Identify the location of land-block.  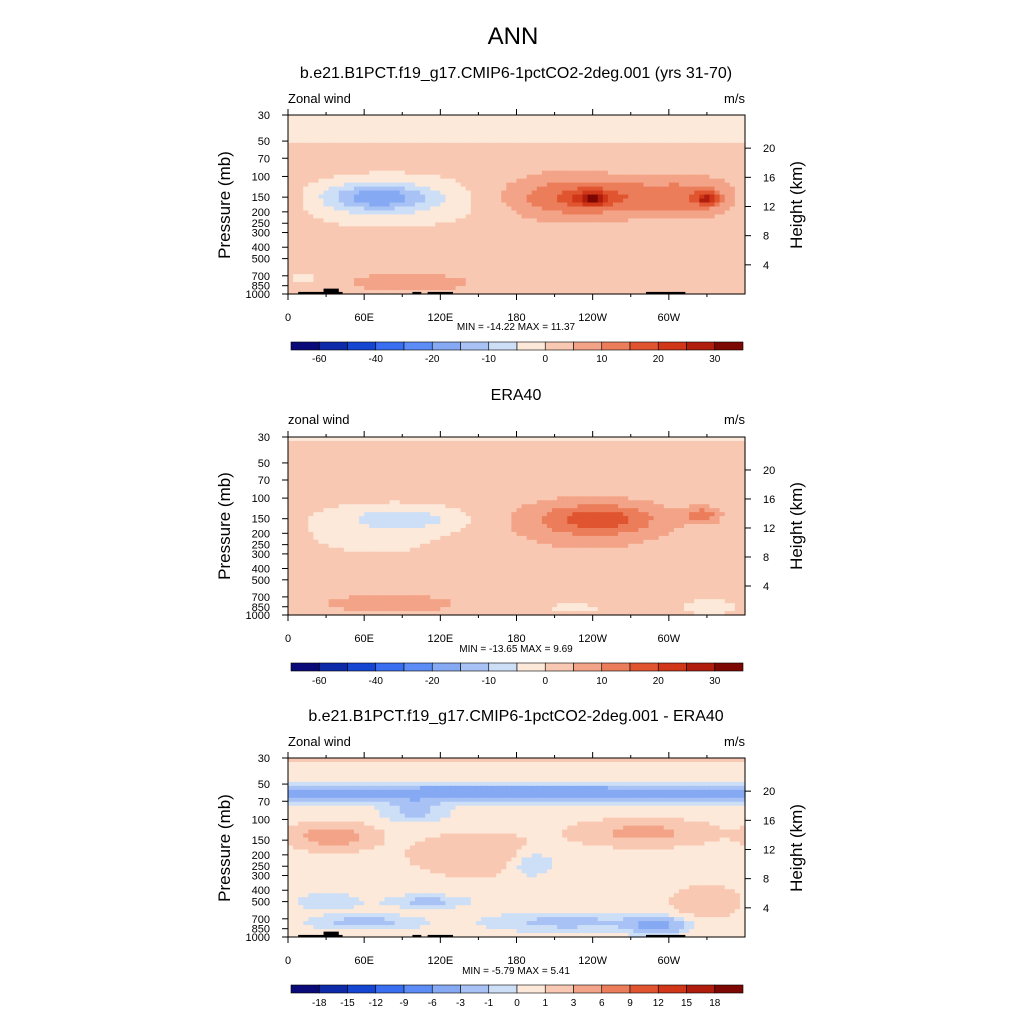
(320, 292).